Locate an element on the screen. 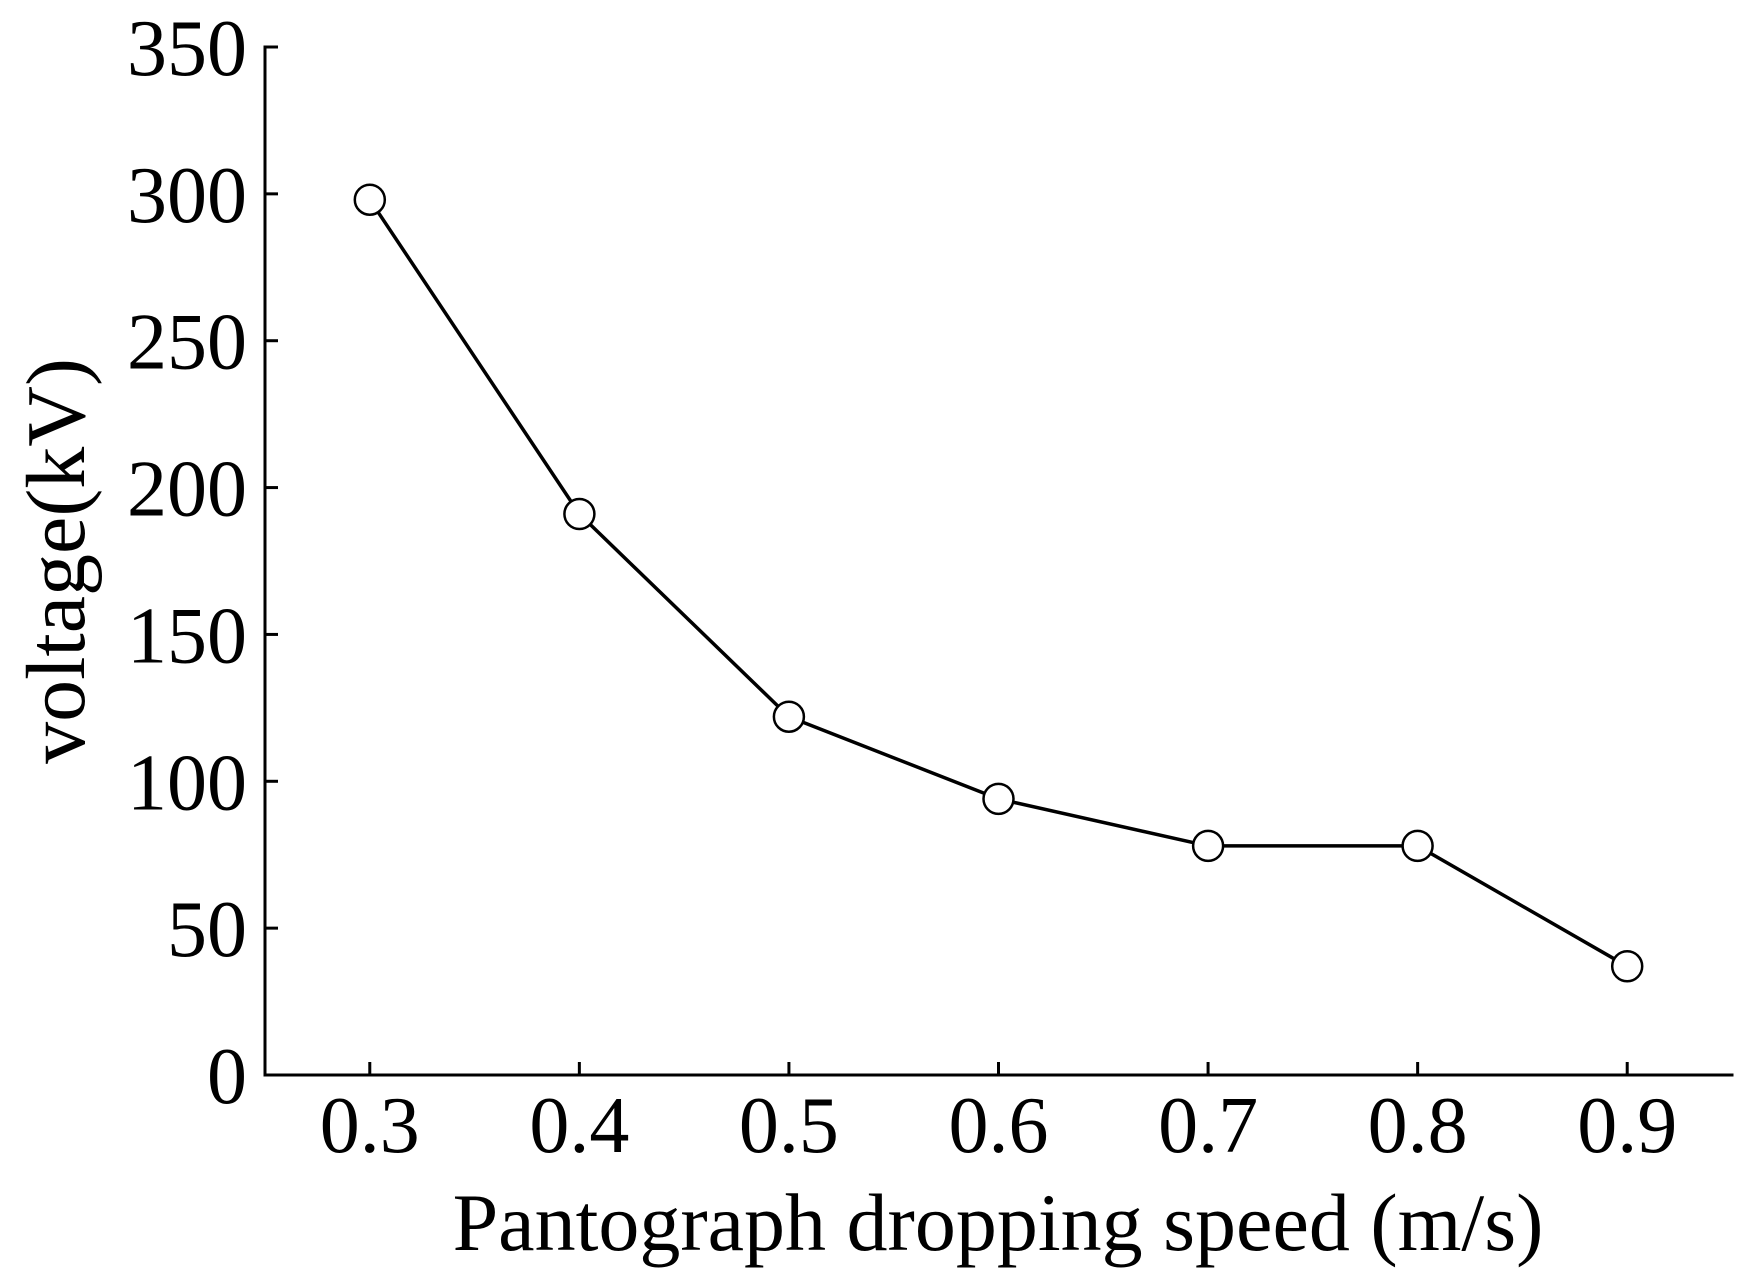 The height and width of the screenshot is (1286, 1748). y-tick-label: 250 is located at coordinates (187, 343).